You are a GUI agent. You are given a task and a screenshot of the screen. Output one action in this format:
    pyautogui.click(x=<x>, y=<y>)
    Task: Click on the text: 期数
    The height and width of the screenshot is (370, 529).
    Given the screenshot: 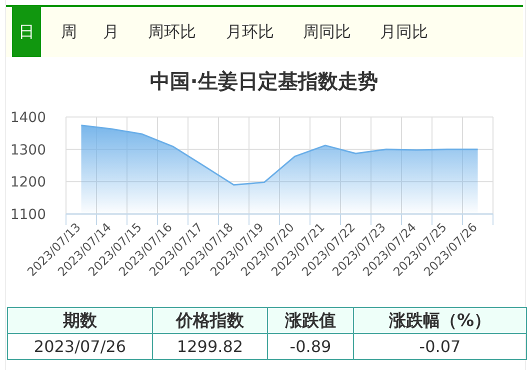 What is the action you would take?
    pyautogui.click(x=80, y=321)
    